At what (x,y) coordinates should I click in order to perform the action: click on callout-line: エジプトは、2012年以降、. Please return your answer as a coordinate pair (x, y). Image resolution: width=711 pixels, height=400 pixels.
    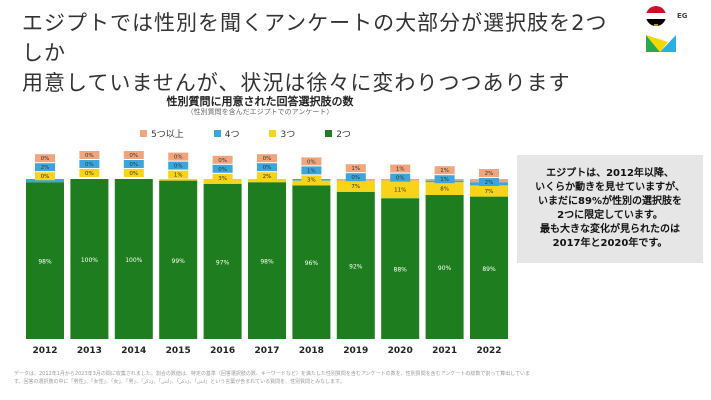
    Looking at the image, I should click on (610, 173).